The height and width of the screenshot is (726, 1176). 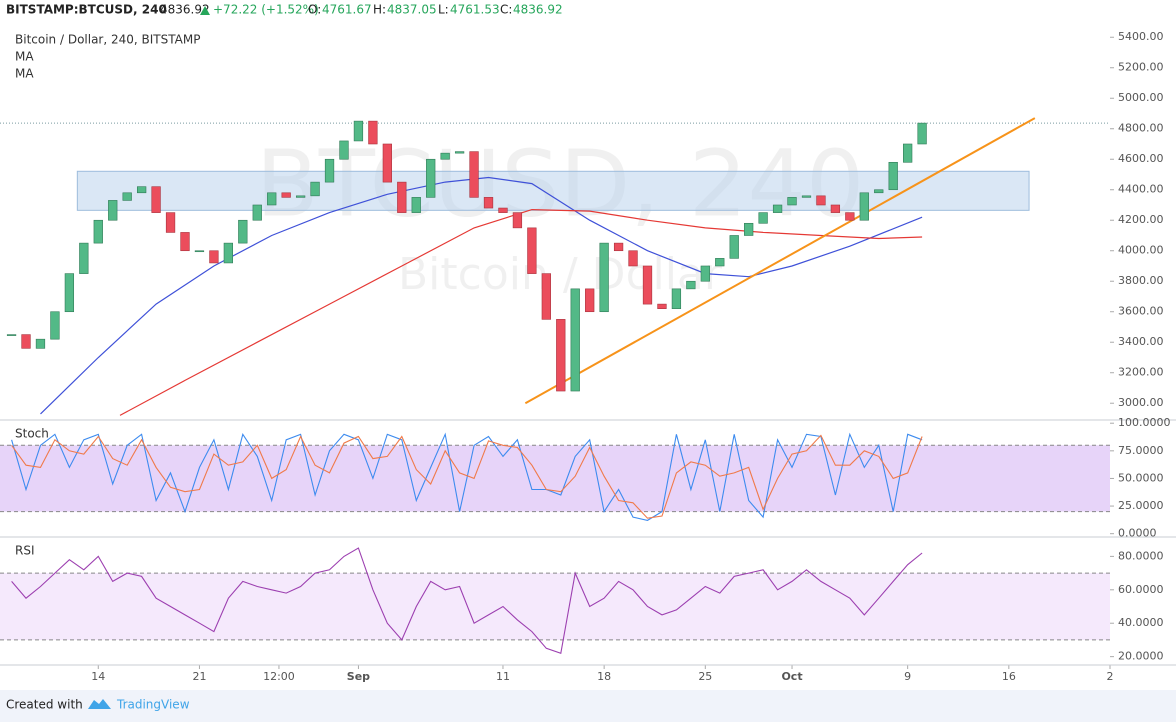 What do you see at coordinates (153, 705) in the screenshot?
I see `footer-brand: TradingView` at bounding box center [153, 705].